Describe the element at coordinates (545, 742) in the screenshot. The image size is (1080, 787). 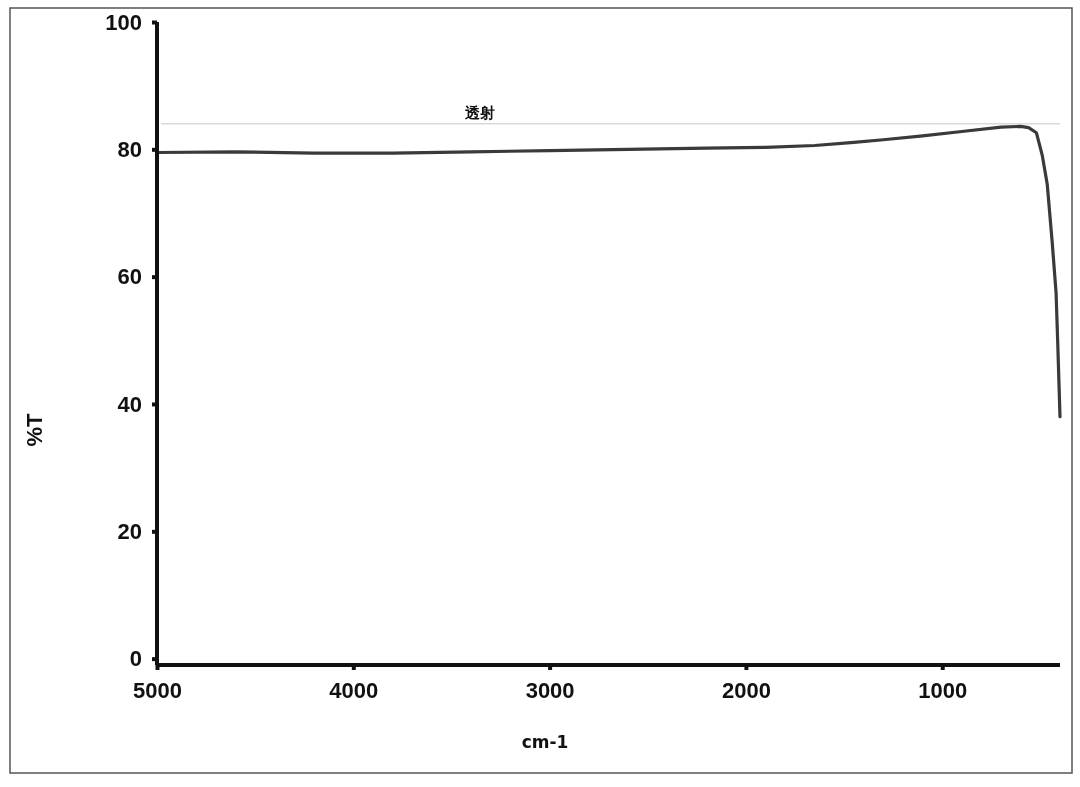
I see `x-axis-title: cm-1` at that location.